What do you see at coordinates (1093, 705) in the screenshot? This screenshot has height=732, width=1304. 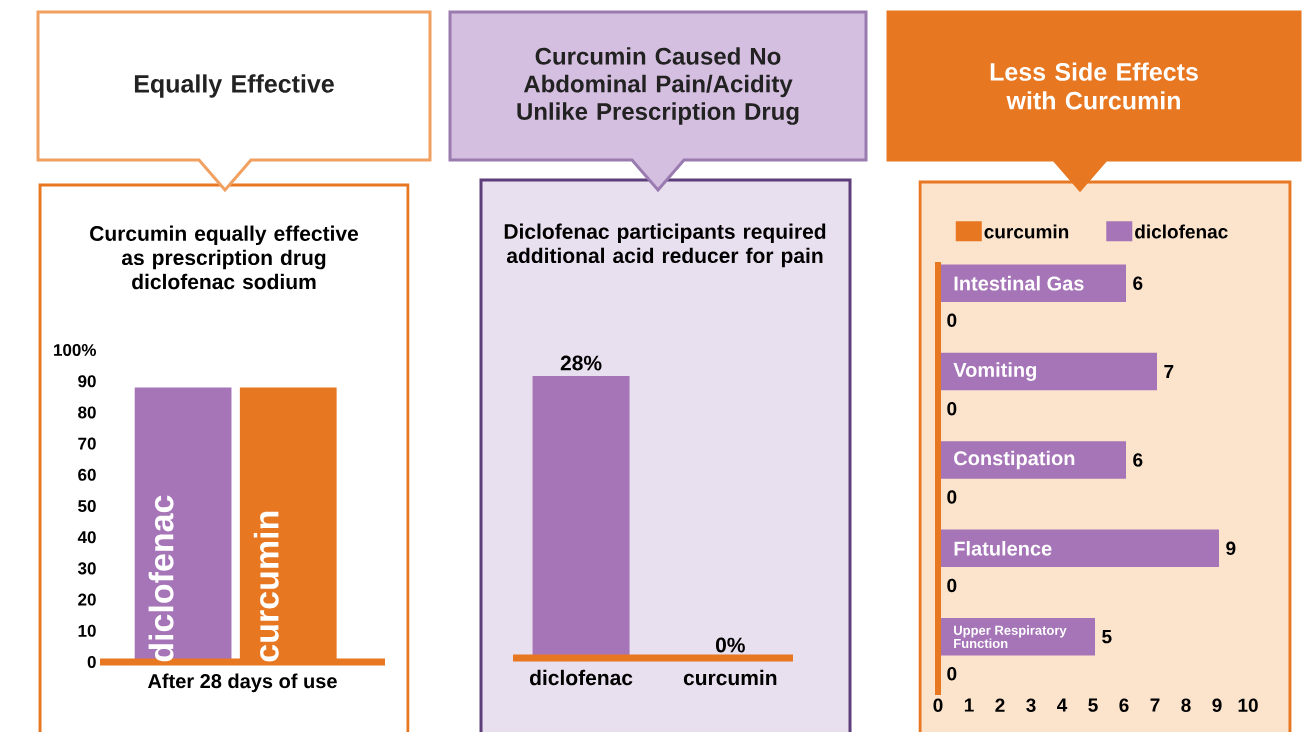 I see `x-tick-label: 5` at bounding box center [1093, 705].